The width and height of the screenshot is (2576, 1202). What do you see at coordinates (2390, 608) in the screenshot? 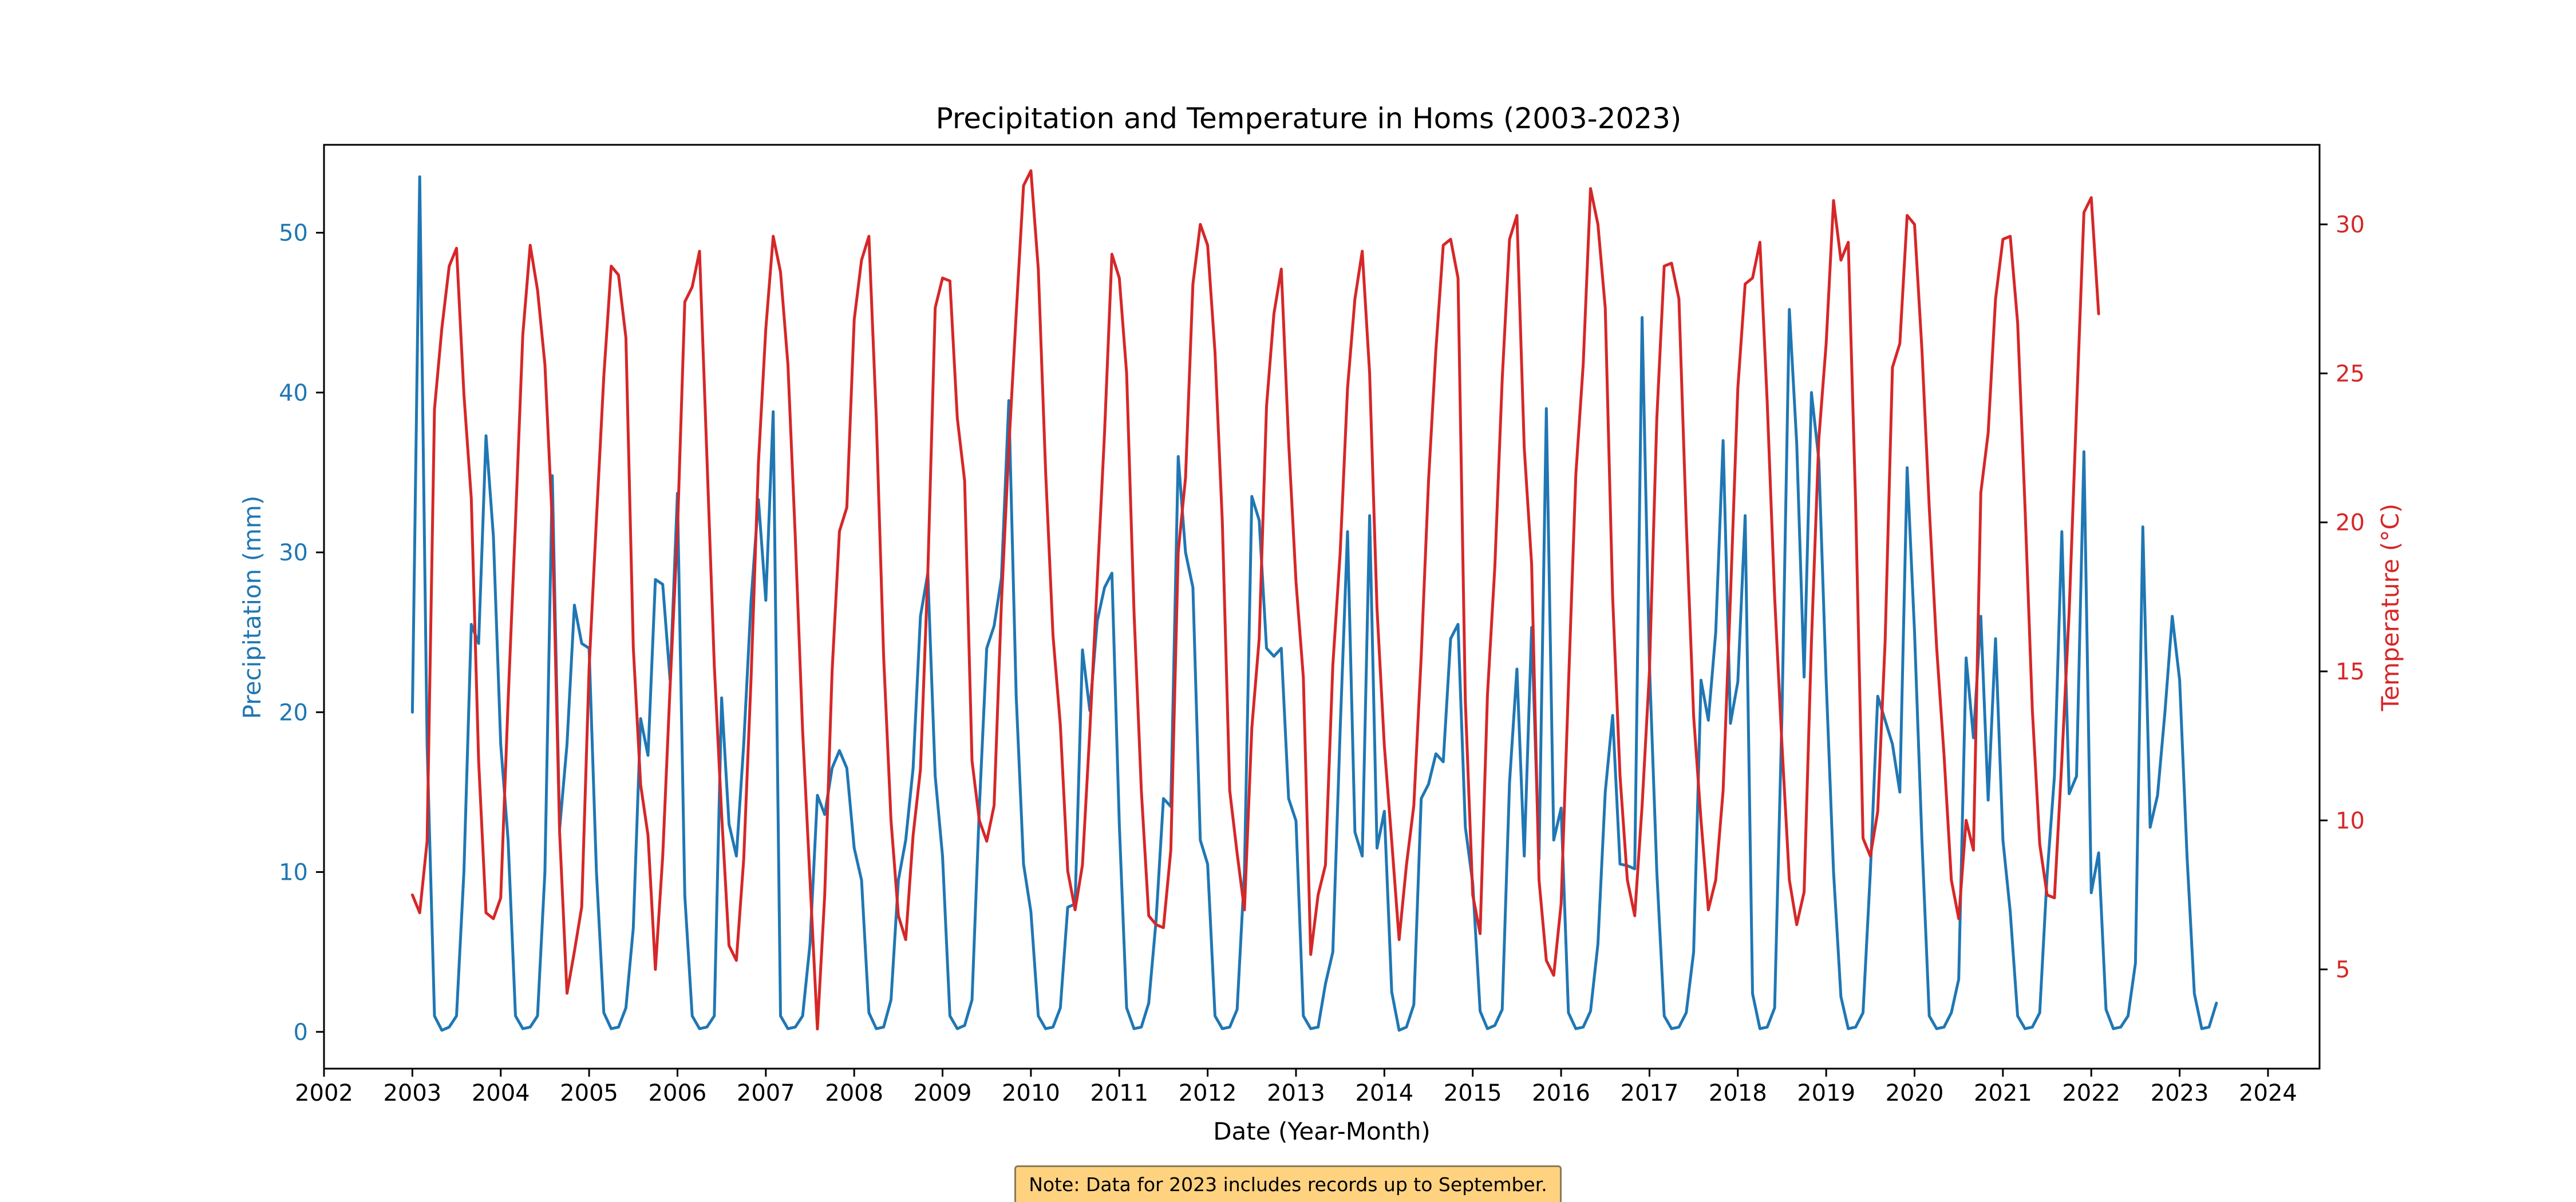
I see `y-axis-right-label: Temperature (°C)` at bounding box center [2390, 608].